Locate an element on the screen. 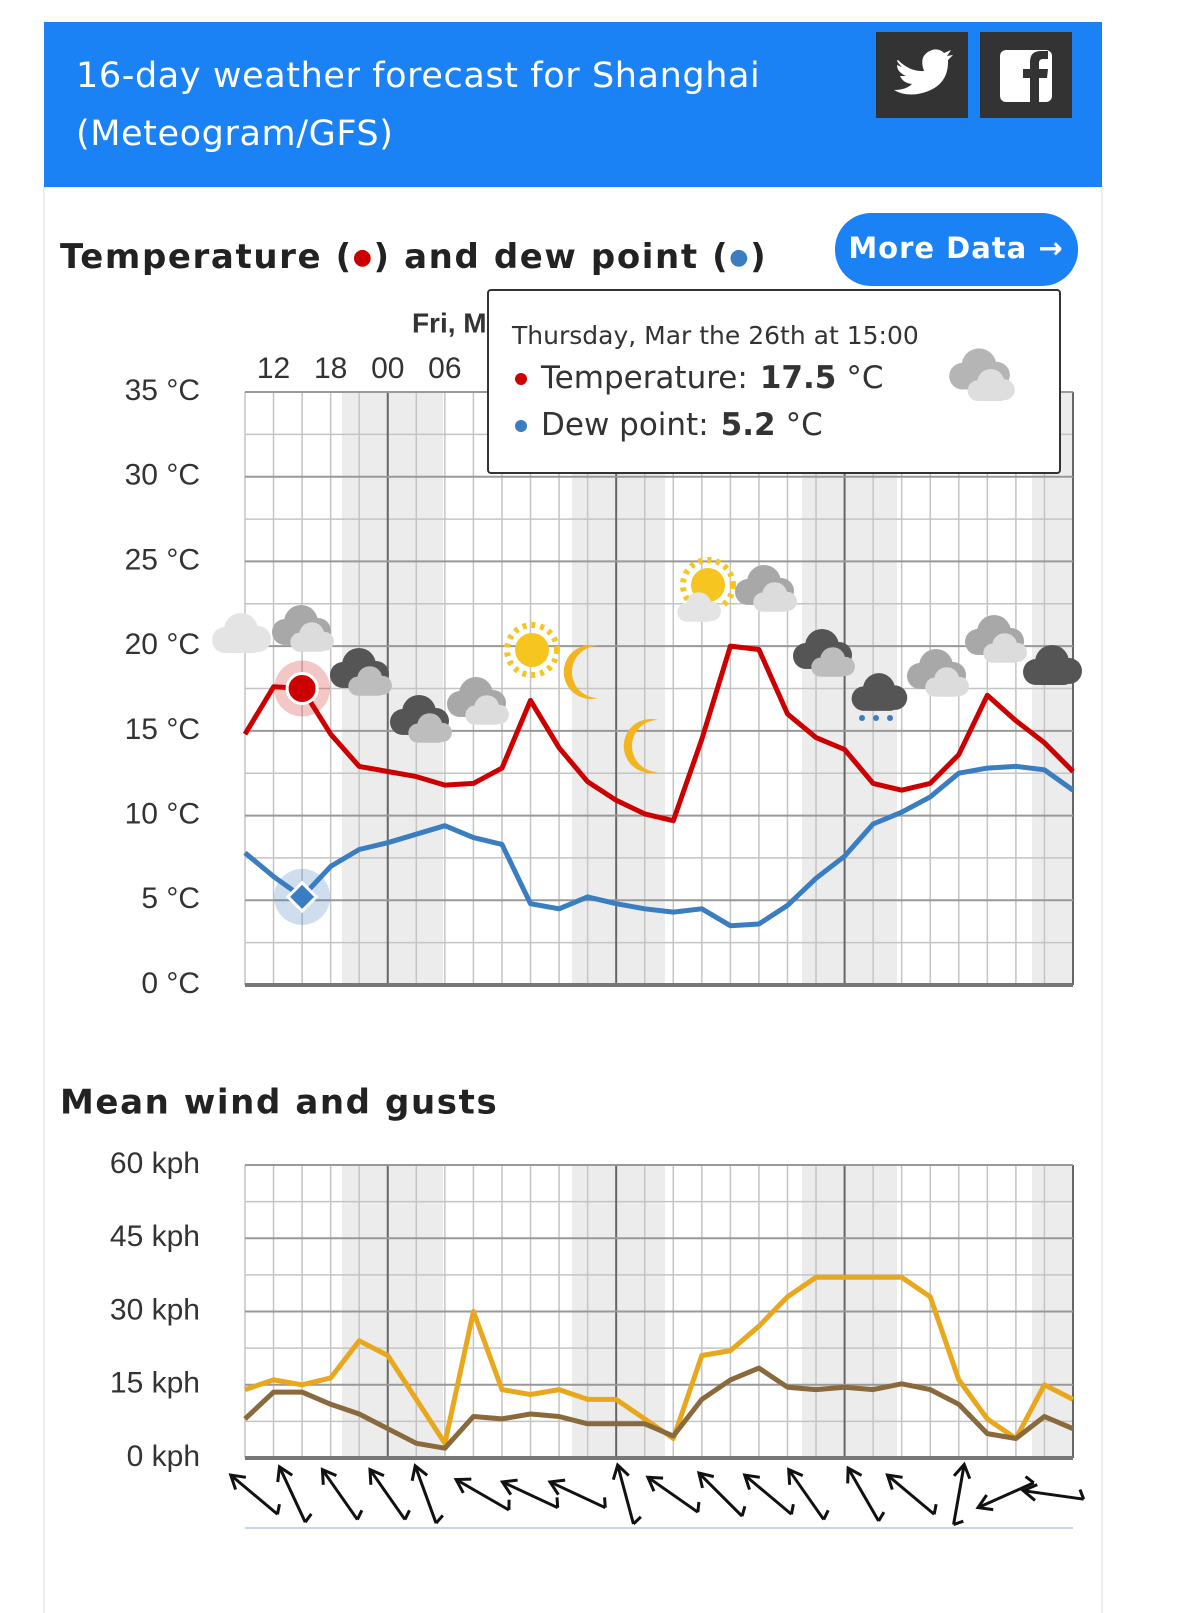 This screenshot has width=1179, height=1613. button-label: More Data → is located at coordinates (955, 248).